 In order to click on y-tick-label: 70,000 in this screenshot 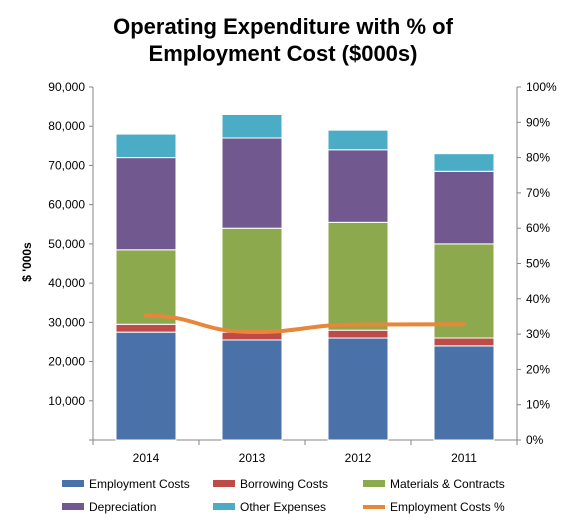, I will do `click(66, 165)`.